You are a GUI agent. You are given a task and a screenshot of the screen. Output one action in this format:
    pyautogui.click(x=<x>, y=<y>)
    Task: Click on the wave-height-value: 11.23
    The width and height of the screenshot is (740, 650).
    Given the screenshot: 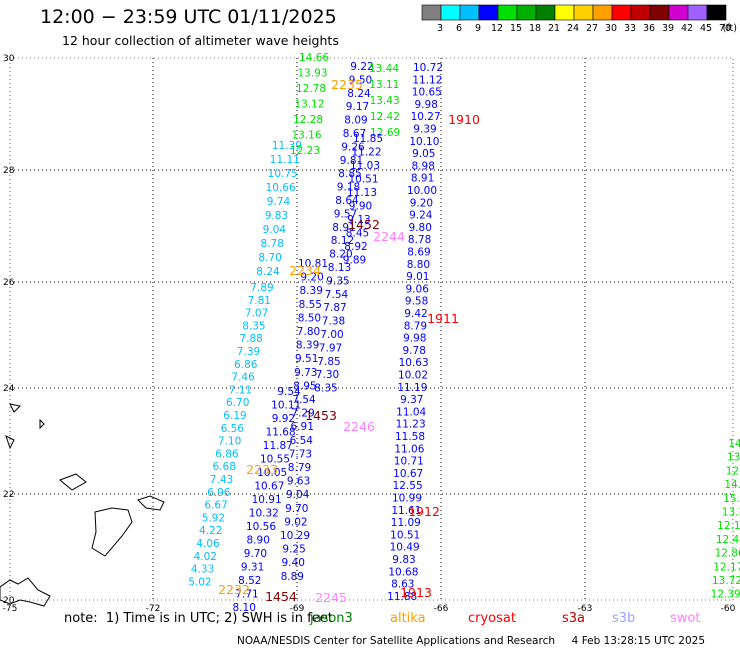 What is the action you would take?
    pyautogui.click(x=411, y=425)
    